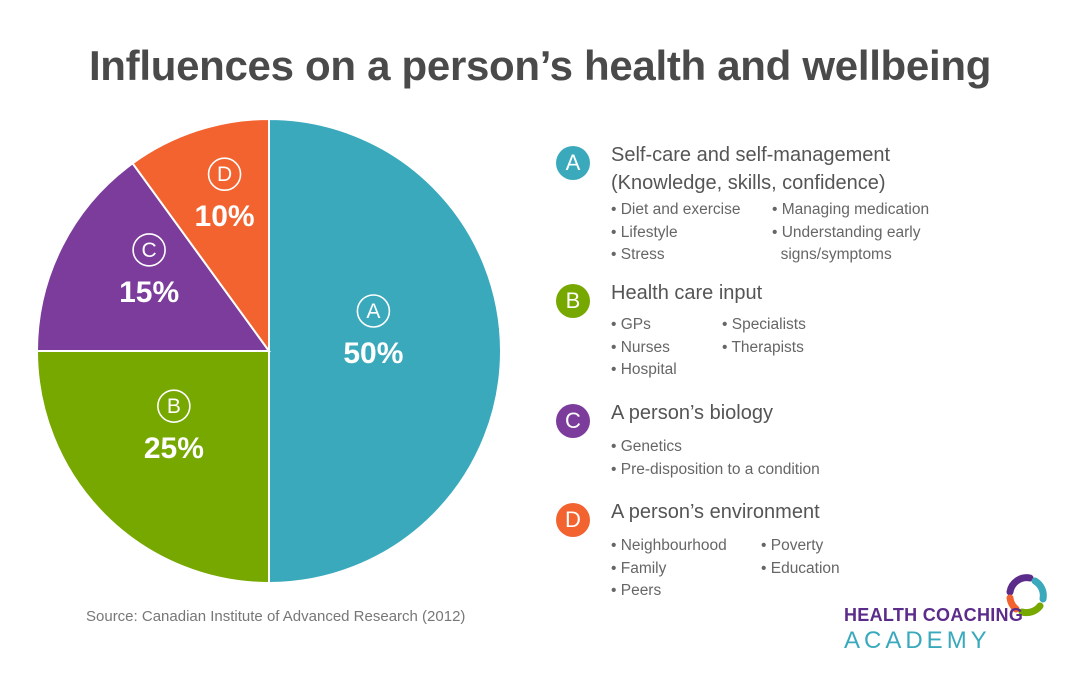  What do you see at coordinates (373, 332) in the screenshot?
I see `pie-label-group-a: A 50%` at bounding box center [373, 332].